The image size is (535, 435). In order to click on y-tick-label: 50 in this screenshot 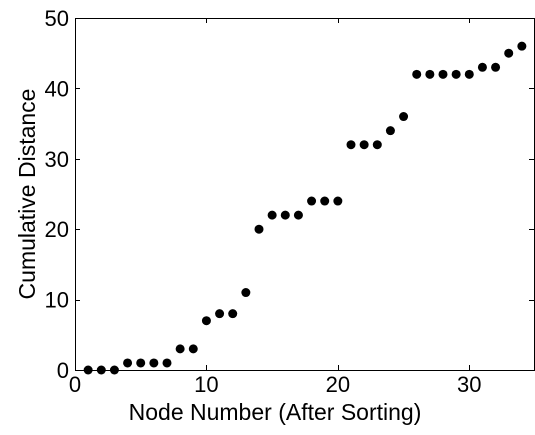, I will do `click(57, 18)`.